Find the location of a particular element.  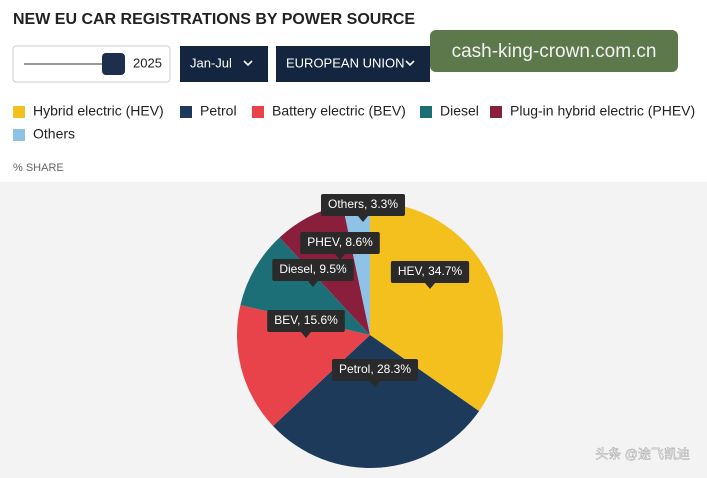

legend-label: Battery electric (BEV) is located at coordinates (339, 111).